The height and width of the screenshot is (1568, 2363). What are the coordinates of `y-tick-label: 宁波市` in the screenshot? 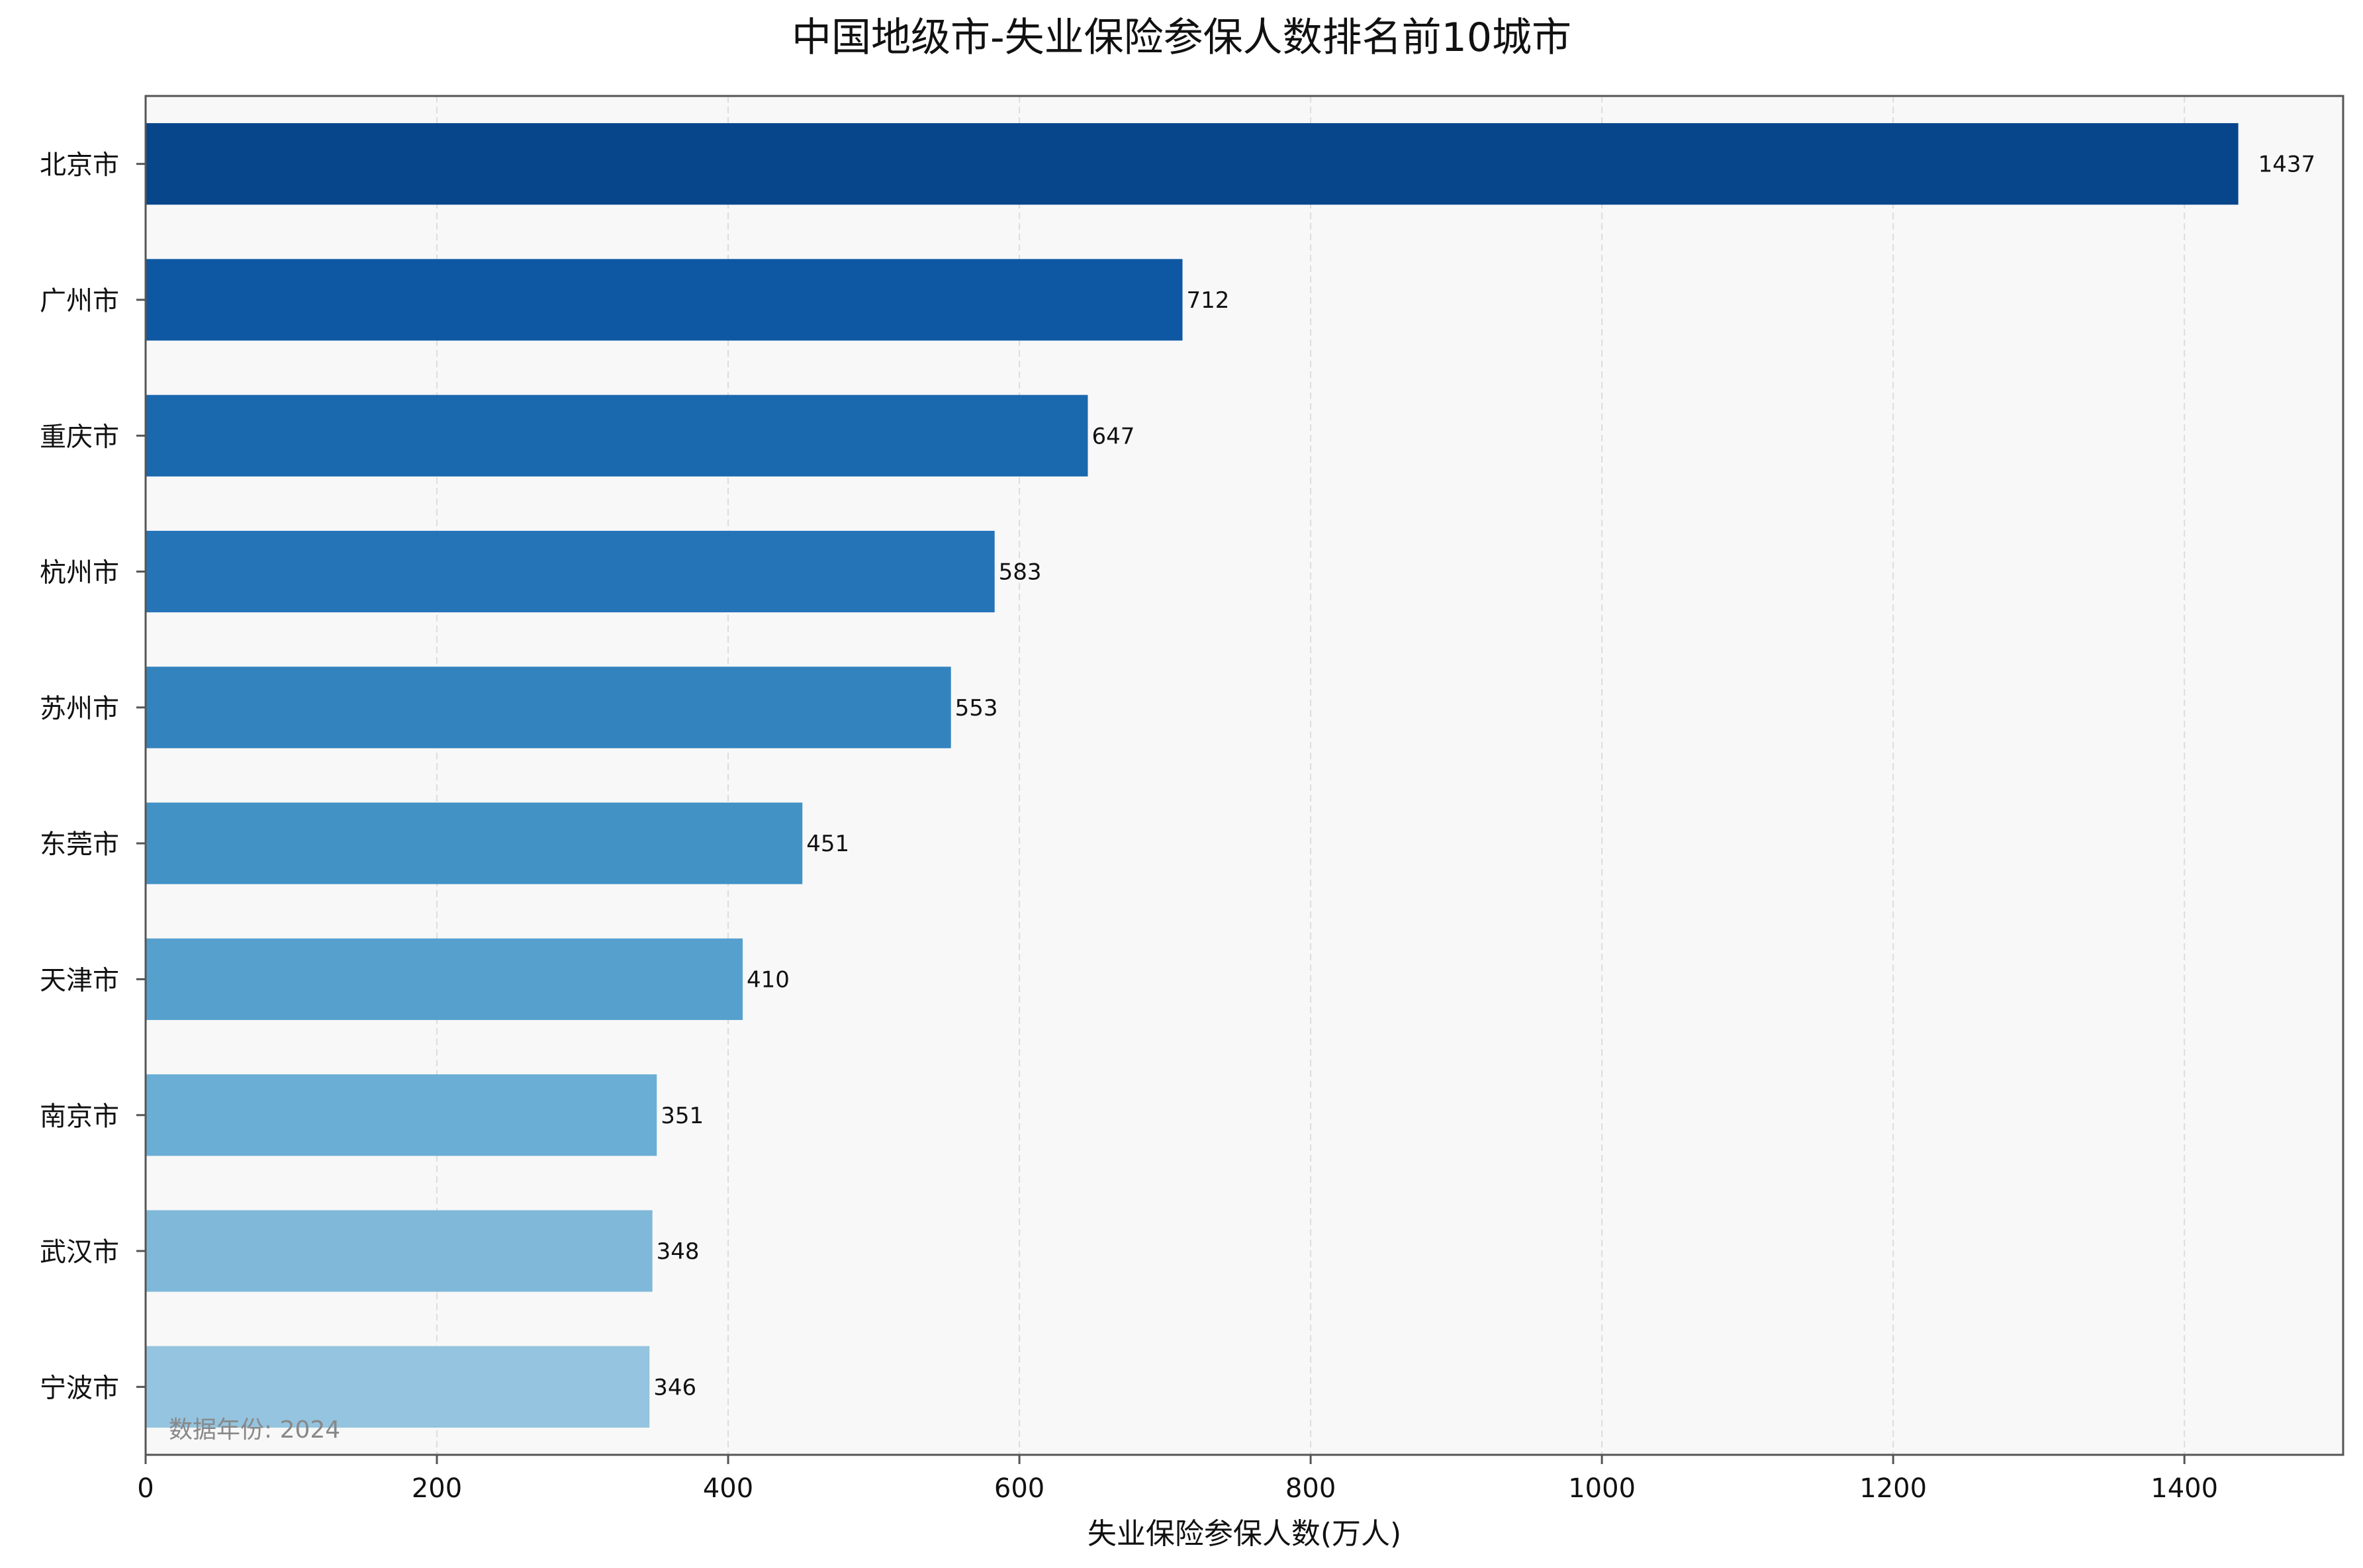 It's located at (79, 1388).